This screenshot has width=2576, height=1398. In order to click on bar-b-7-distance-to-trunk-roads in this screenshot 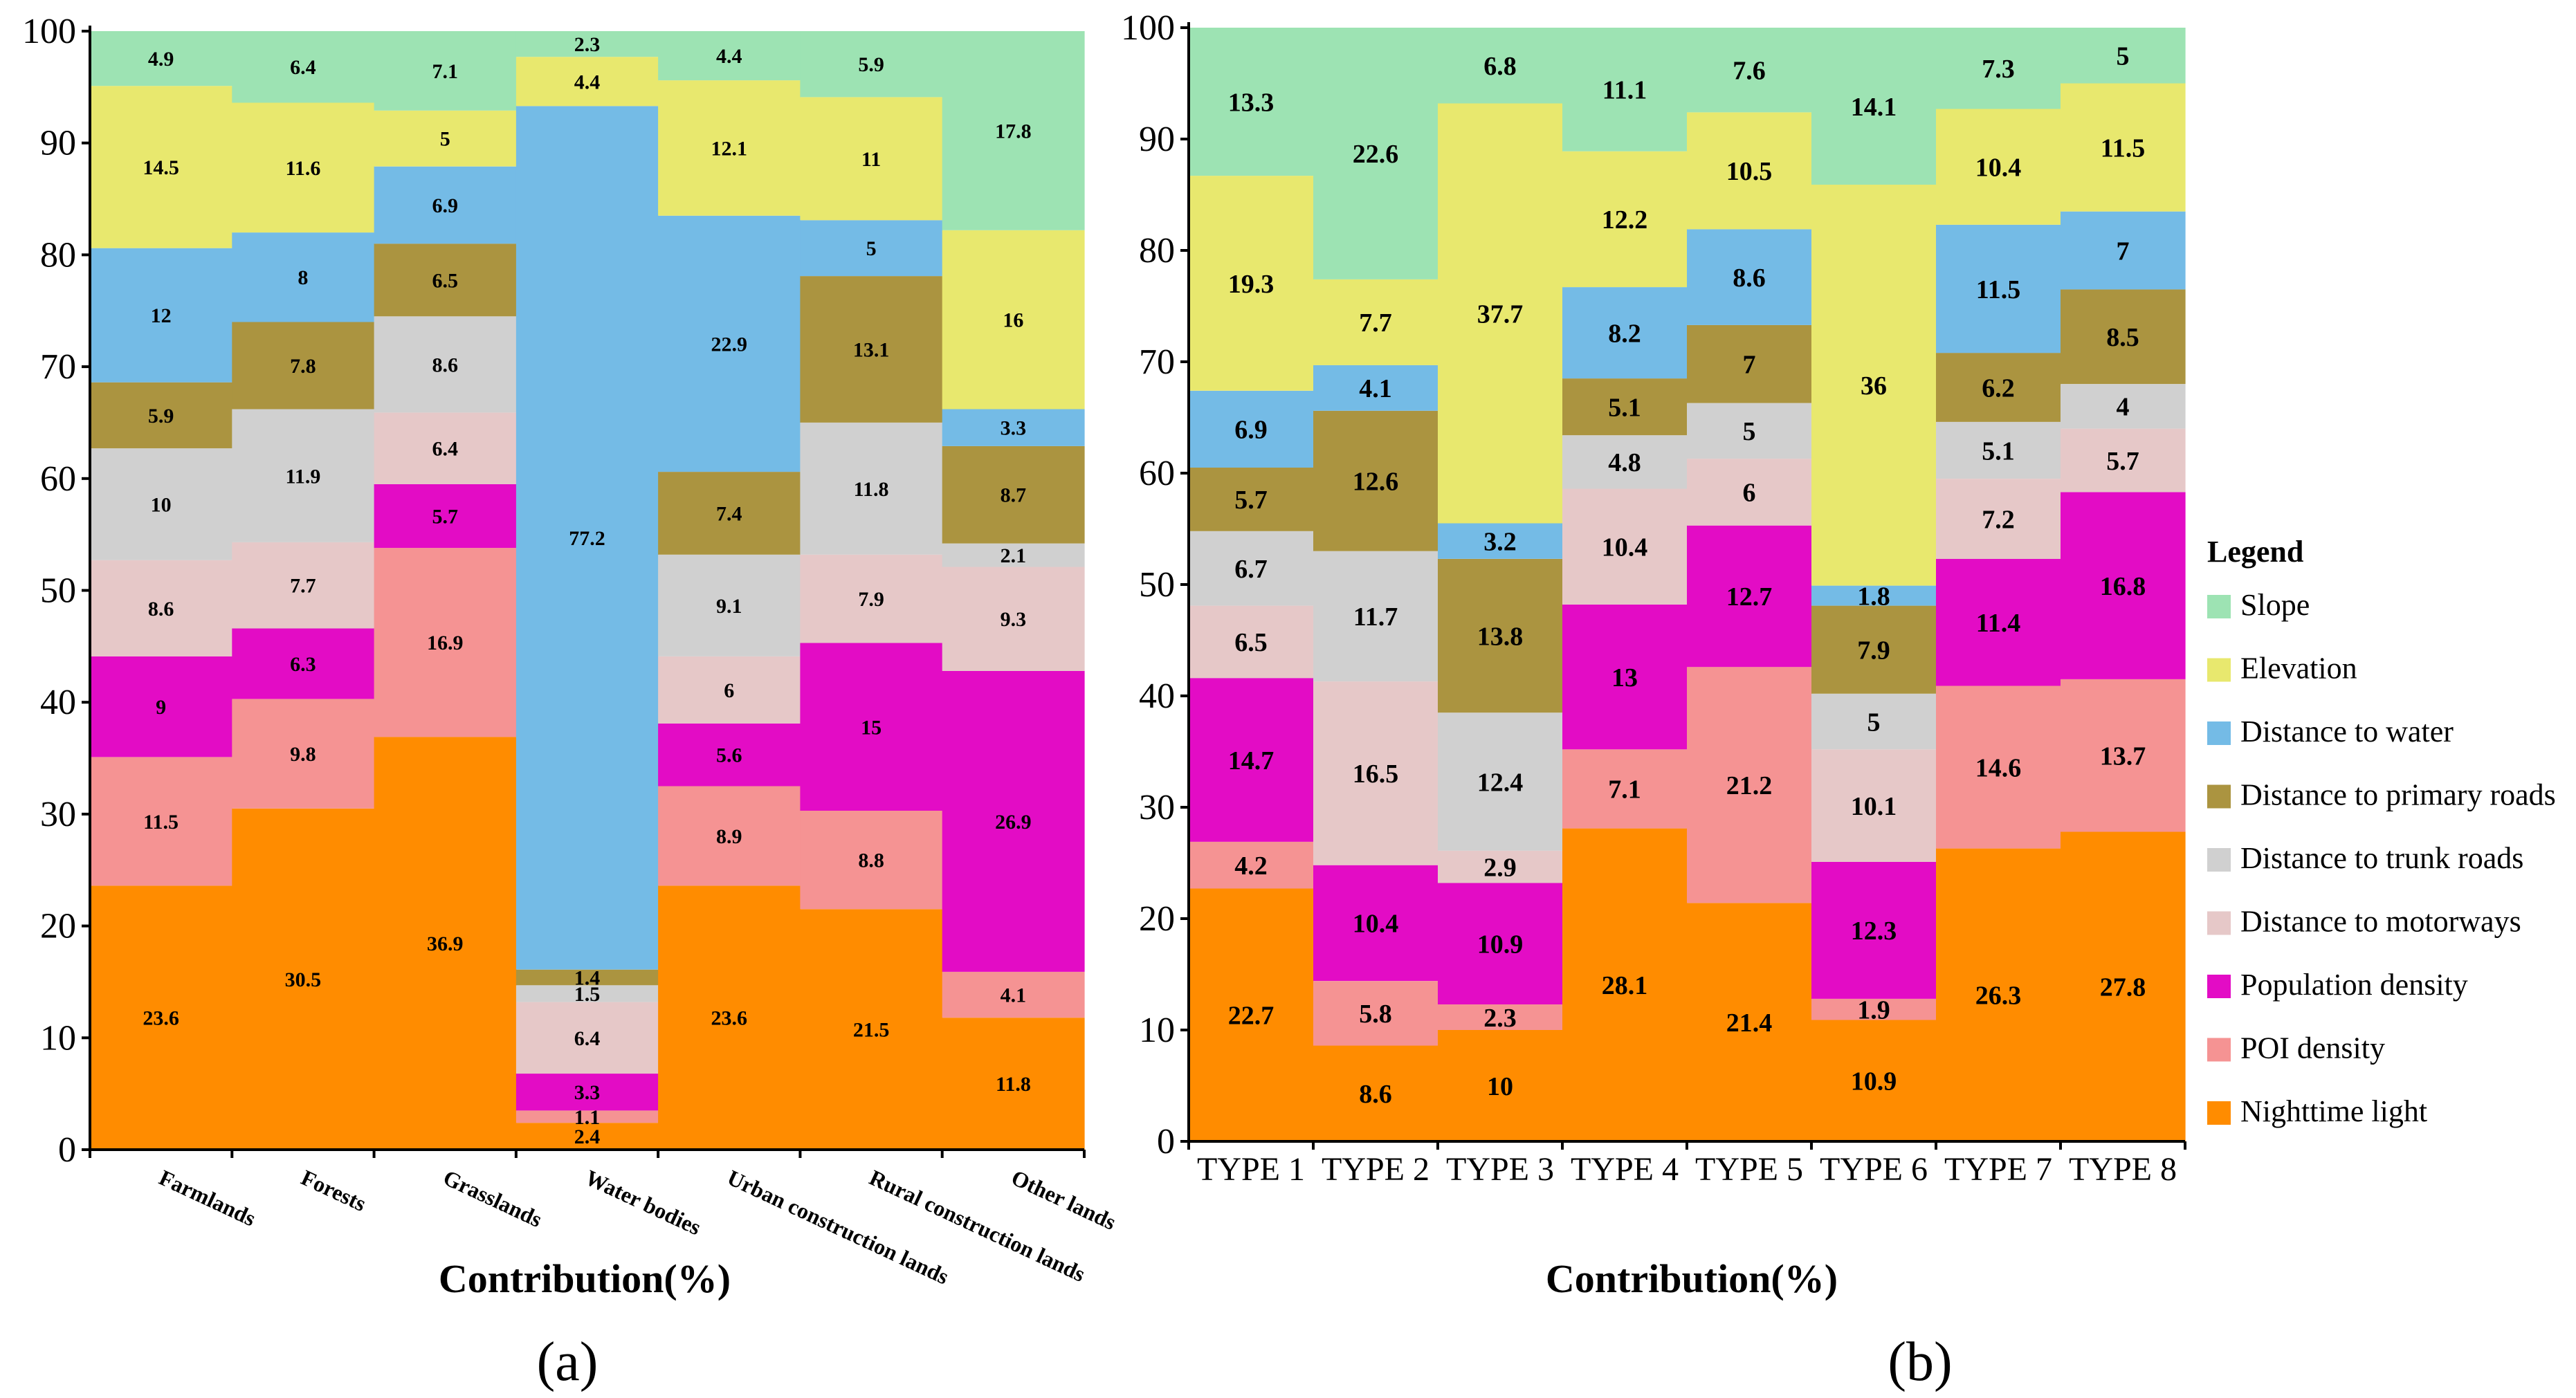, I will do `click(1999, 450)`.